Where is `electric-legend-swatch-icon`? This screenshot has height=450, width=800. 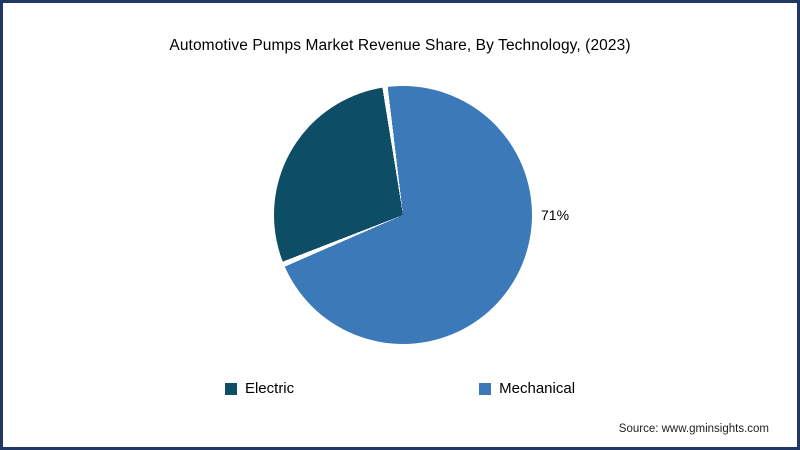
electric-legend-swatch-icon is located at coordinates (230, 388).